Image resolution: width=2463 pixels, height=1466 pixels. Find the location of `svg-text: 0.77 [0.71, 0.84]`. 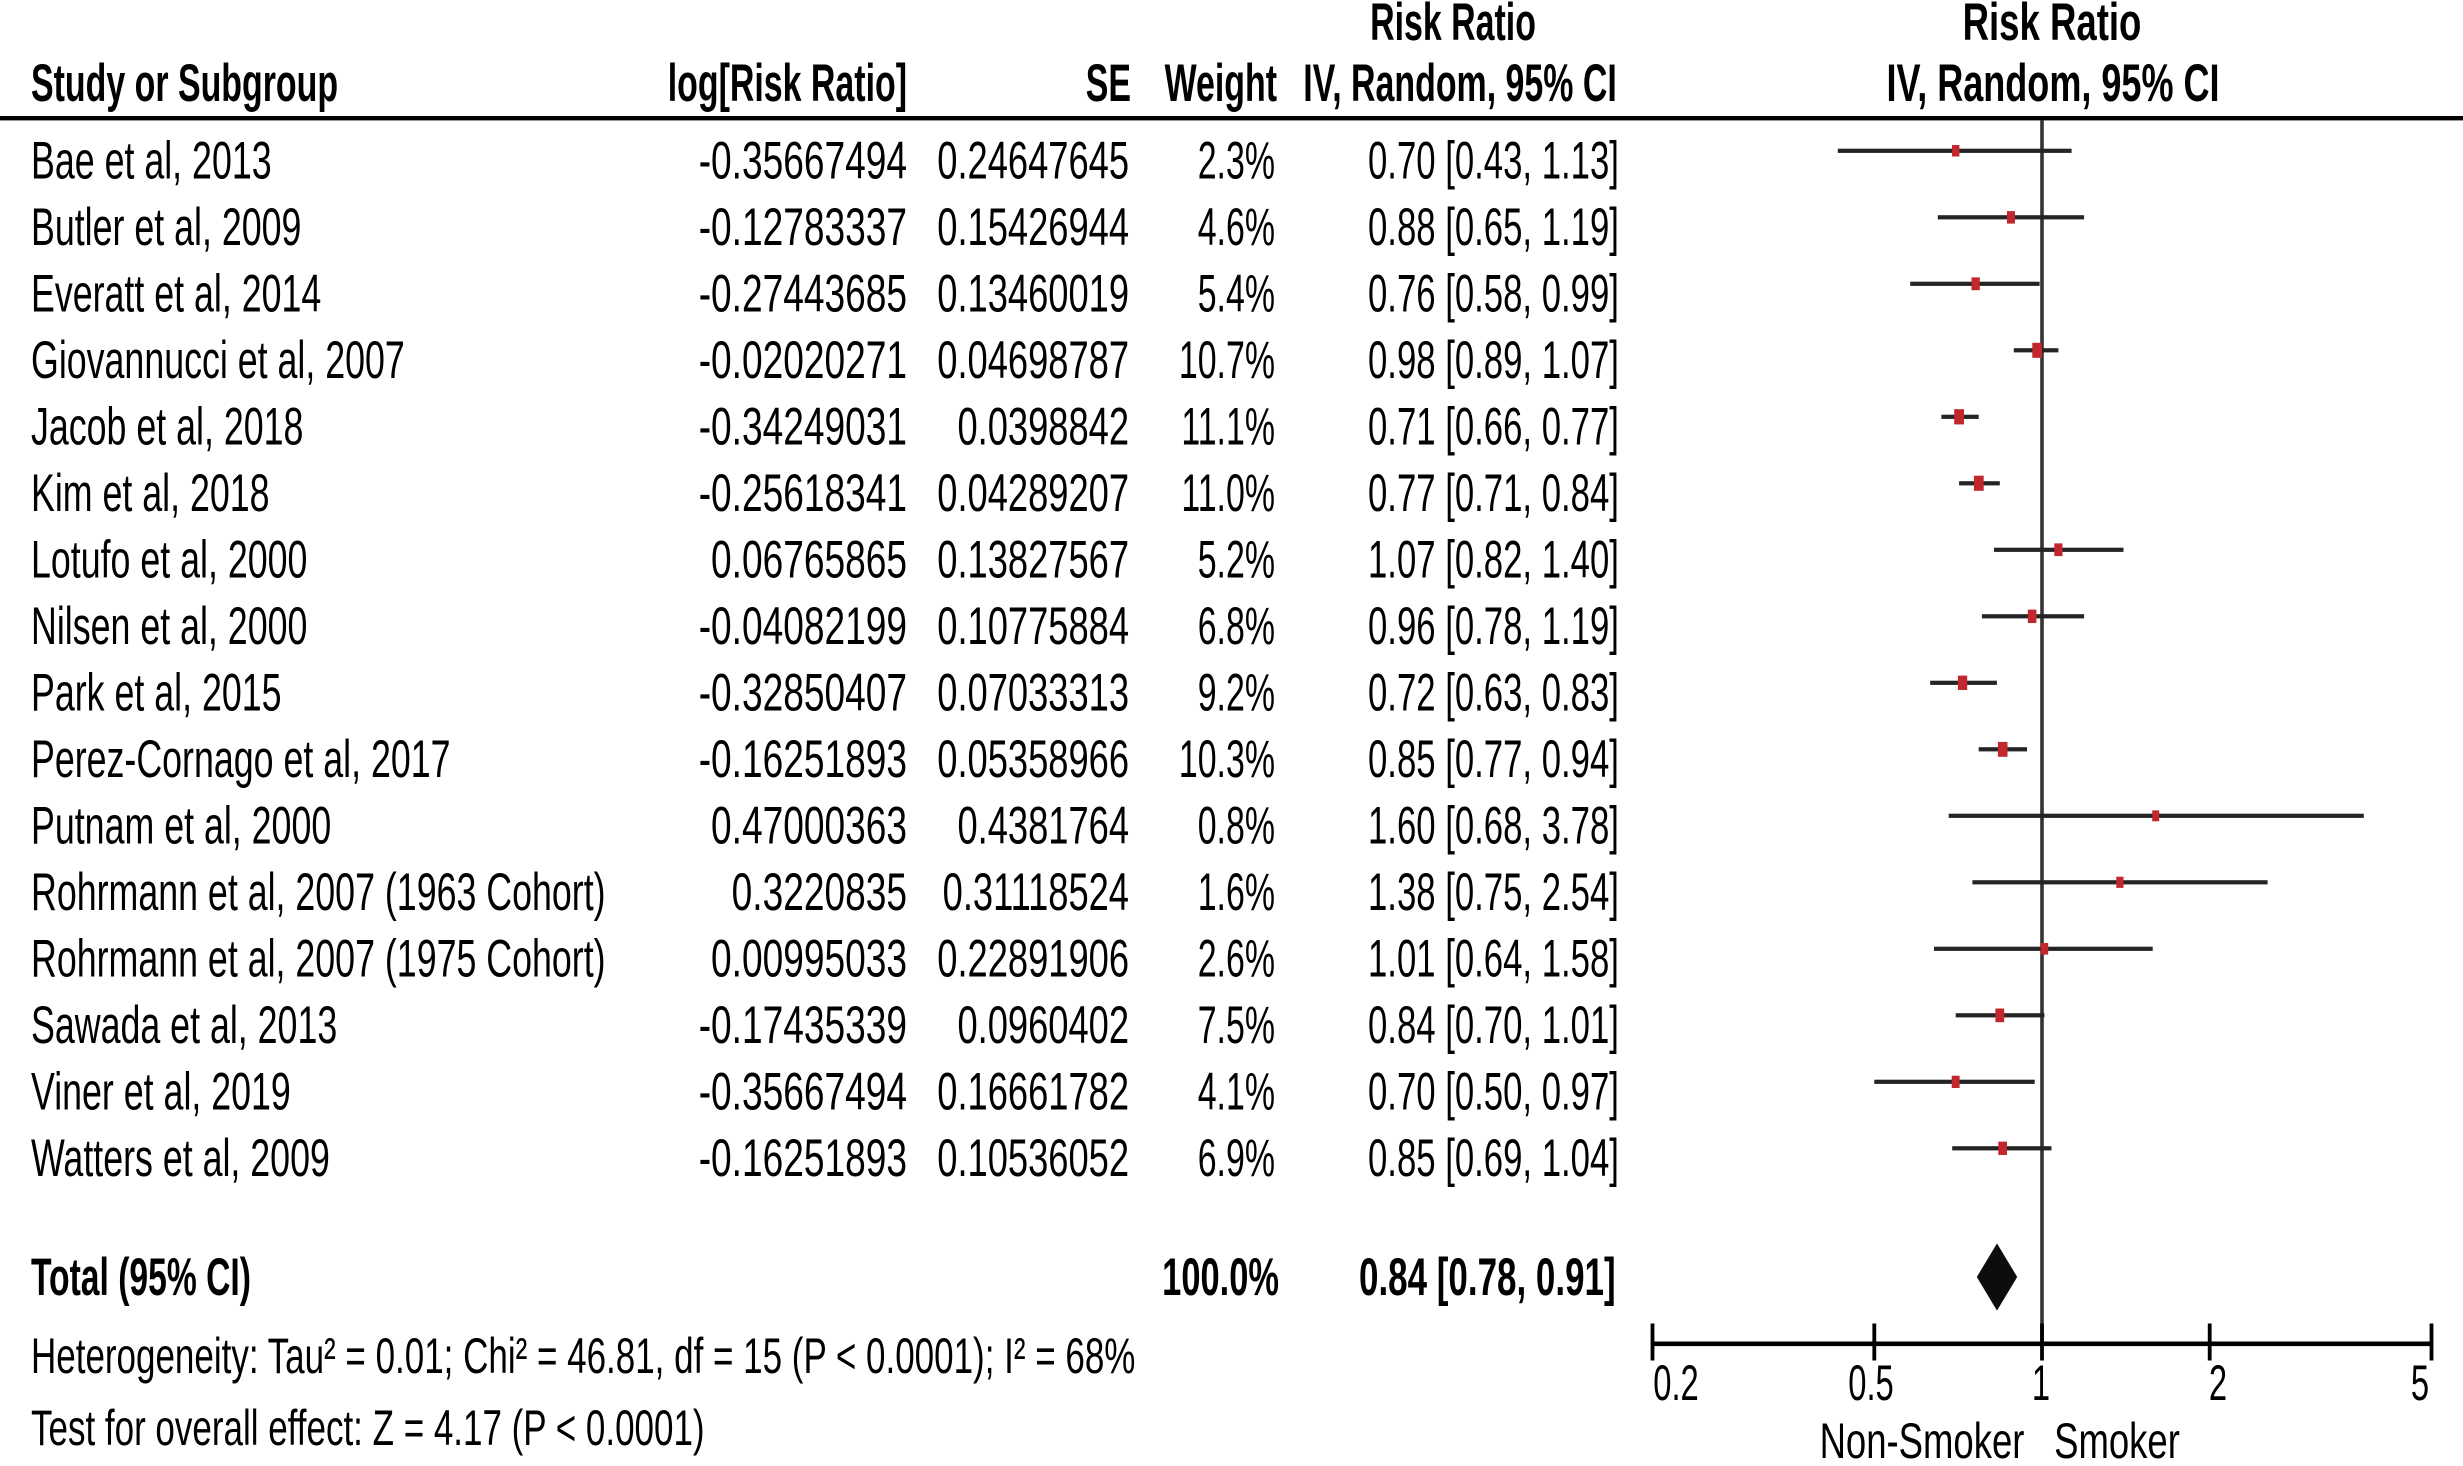

svg-text: 0.77 [0.71, 0.84] is located at coordinates (1493, 493).